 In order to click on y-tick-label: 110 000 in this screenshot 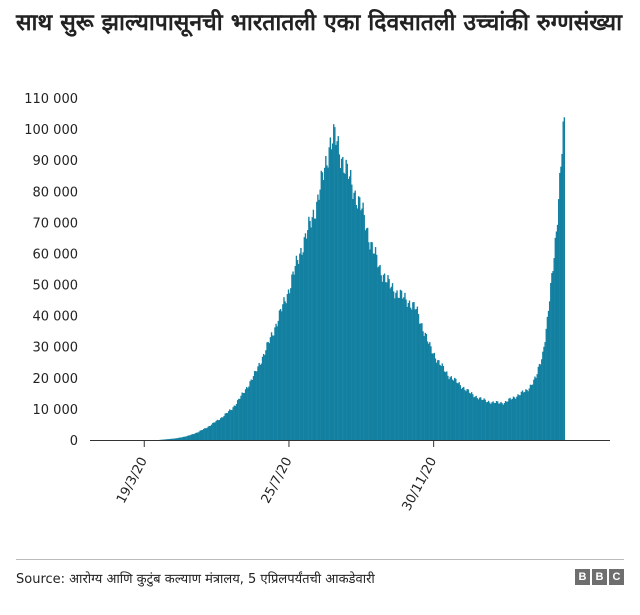, I will do `click(51, 99)`.